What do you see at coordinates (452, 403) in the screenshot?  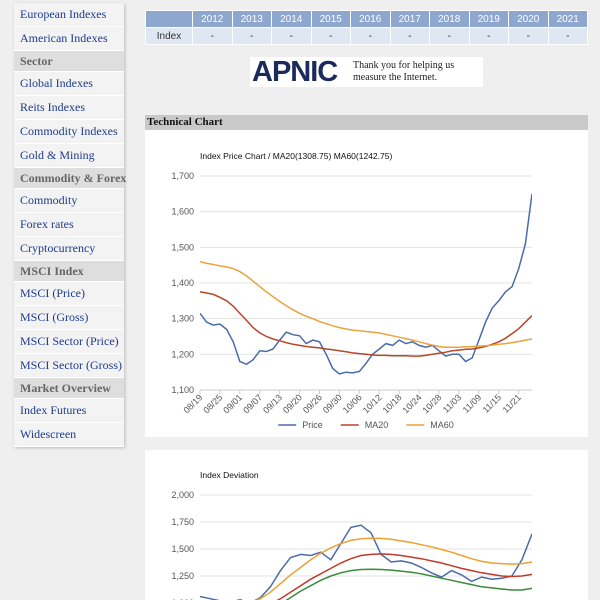 I see `x-tick-label: 11/03` at bounding box center [452, 403].